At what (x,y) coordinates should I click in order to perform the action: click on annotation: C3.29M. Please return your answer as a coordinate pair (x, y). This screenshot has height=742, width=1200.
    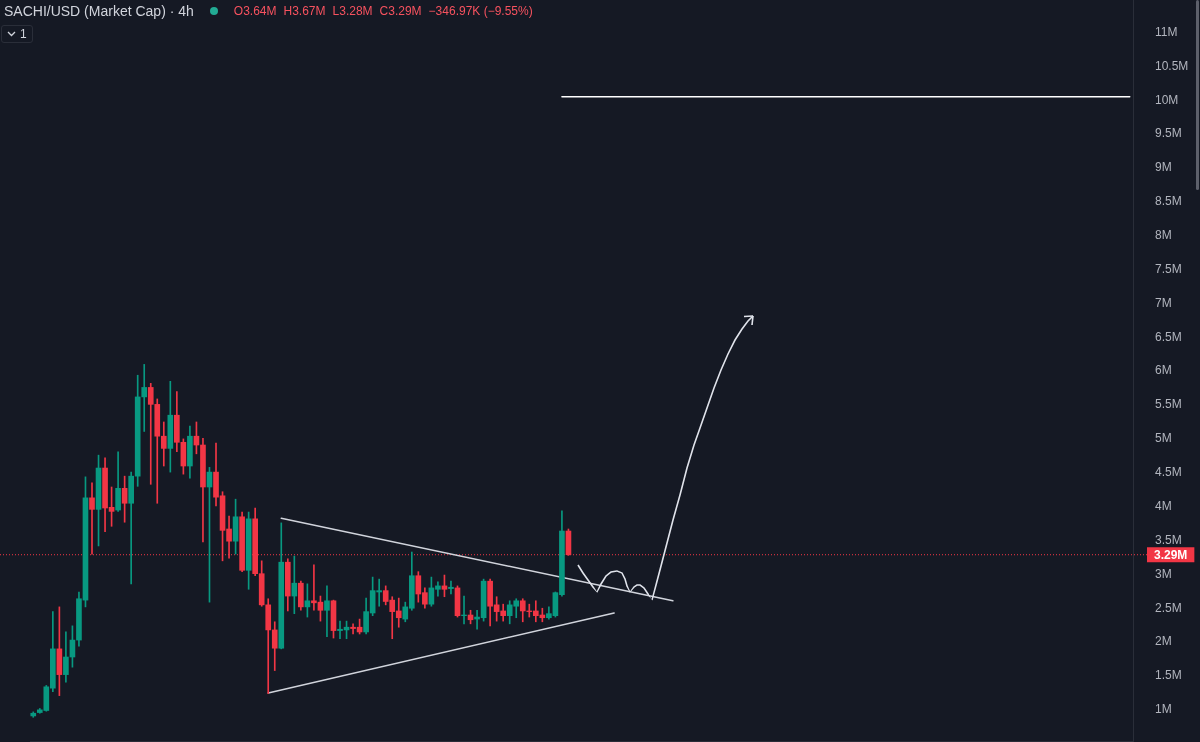
    Looking at the image, I should click on (400, 11).